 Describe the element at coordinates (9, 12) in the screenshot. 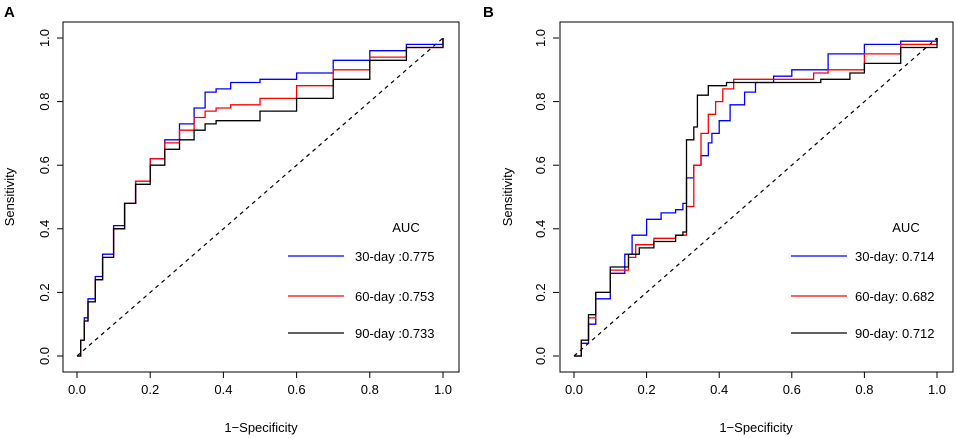

I see `panel-label: A` at that location.